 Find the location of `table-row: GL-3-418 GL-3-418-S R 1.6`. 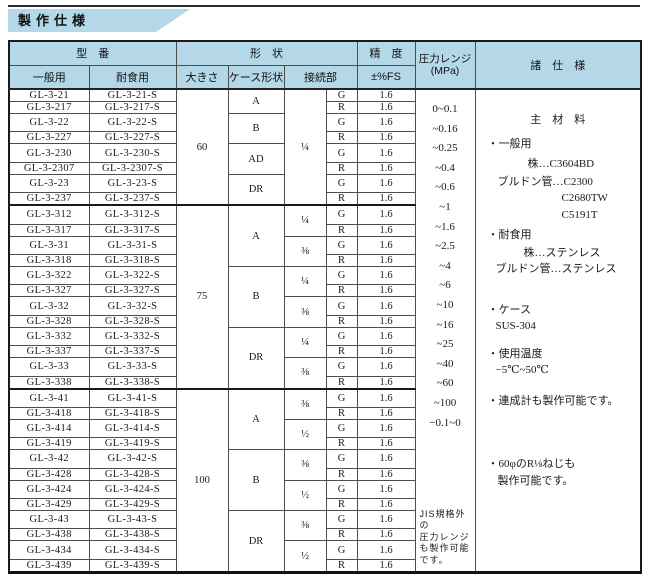

table-row: GL-3-418 GL-3-418-S R 1.6 is located at coordinates (324, 413).